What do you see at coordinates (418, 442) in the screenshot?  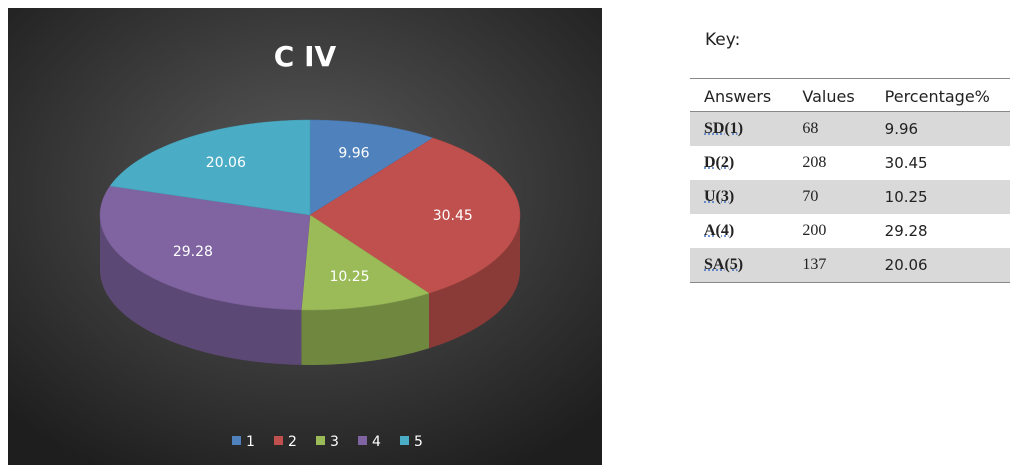 I see `legend-label: 5` at bounding box center [418, 442].